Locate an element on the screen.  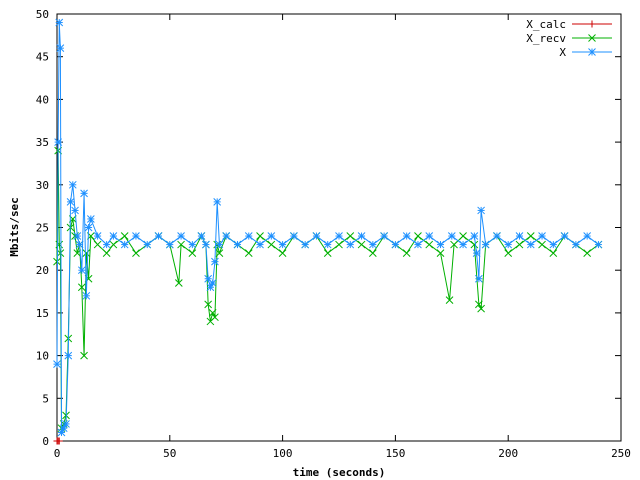
y-tick-label: 20 is located at coordinates (42, 270).